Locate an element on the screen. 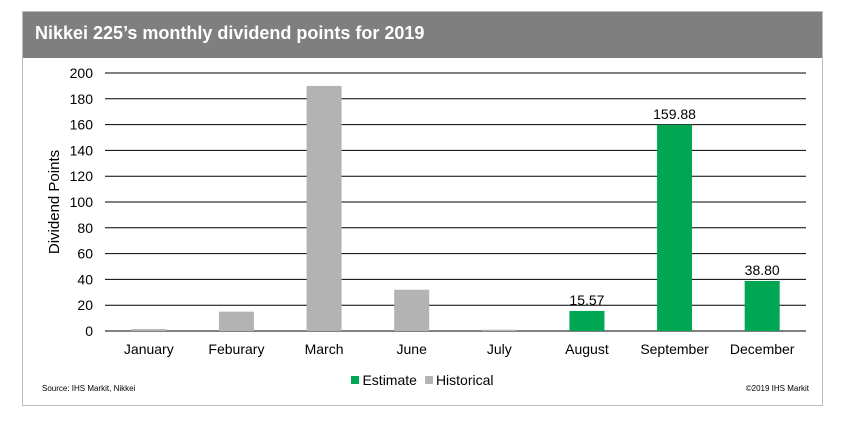 Image resolution: width=855 pixels, height=430 pixels. source-note: Source: IHS Markit, Nikkei is located at coordinates (89, 388).